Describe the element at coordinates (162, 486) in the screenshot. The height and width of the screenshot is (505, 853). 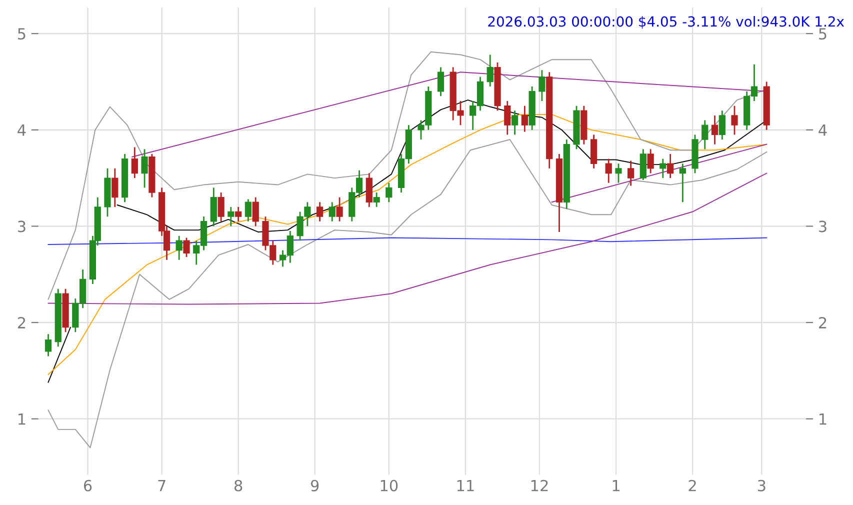
I see `x-tick-label: 7` at that location.